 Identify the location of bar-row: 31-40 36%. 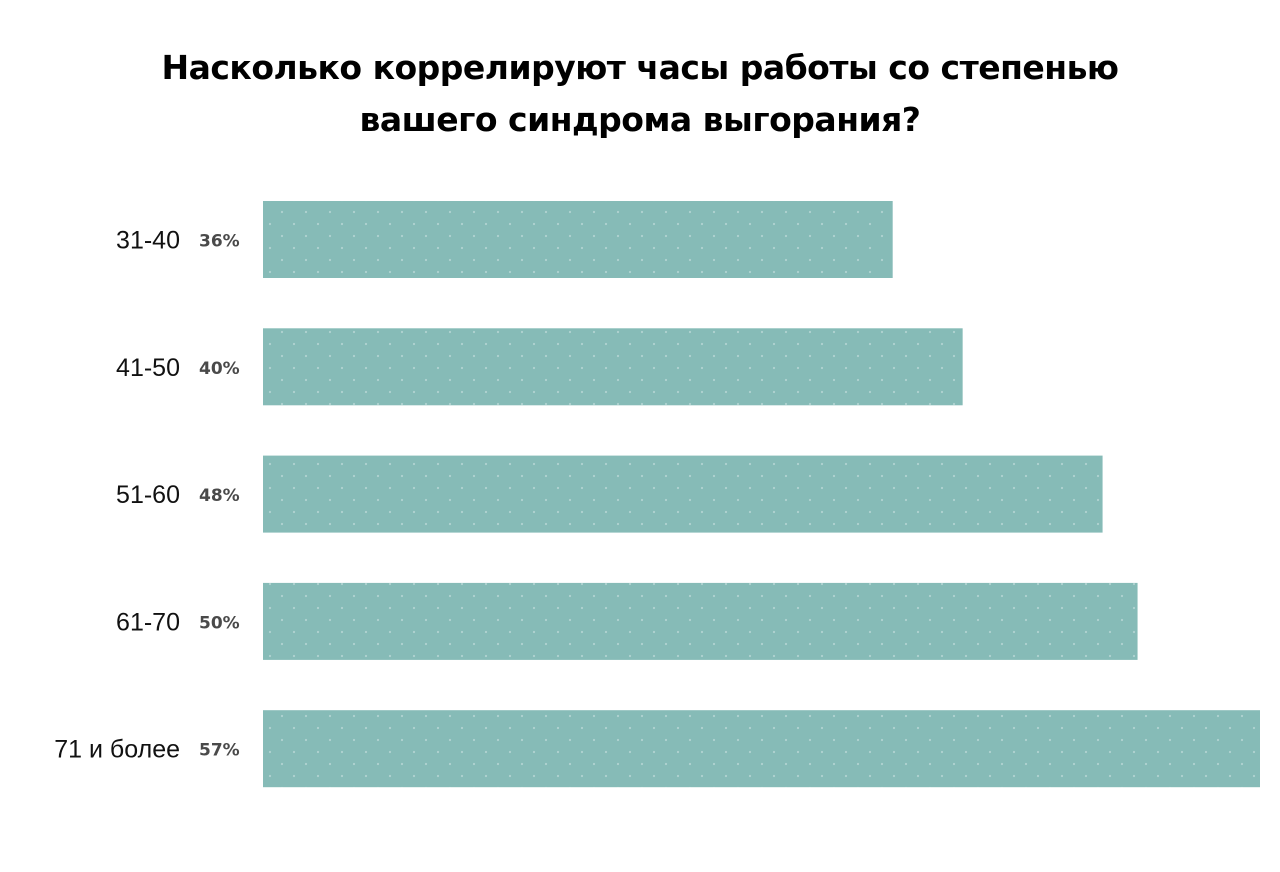
(504, 239).